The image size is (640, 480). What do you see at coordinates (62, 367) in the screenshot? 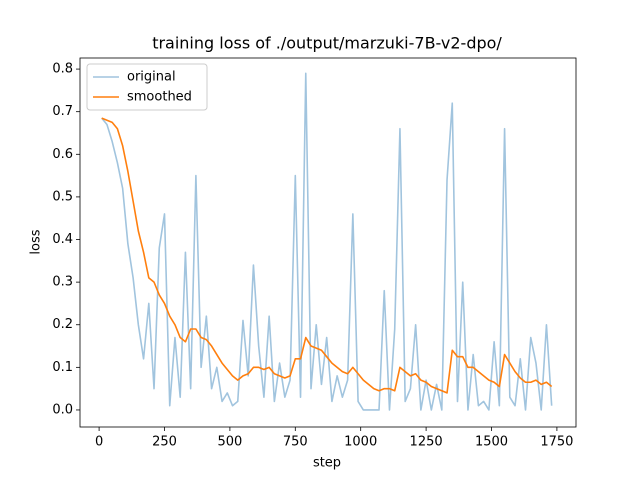
I see `y-tick-label: 0.1` at bounding box center [62, 367].